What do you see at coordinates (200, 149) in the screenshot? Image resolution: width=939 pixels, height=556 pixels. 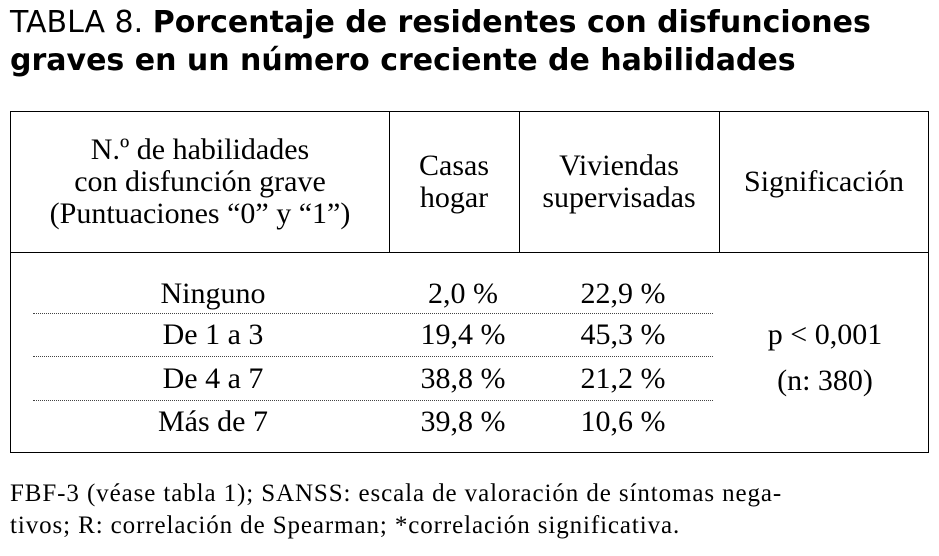 I see `header-skills-line-1: N.º de habilidades` at bounding box center [200, 149].